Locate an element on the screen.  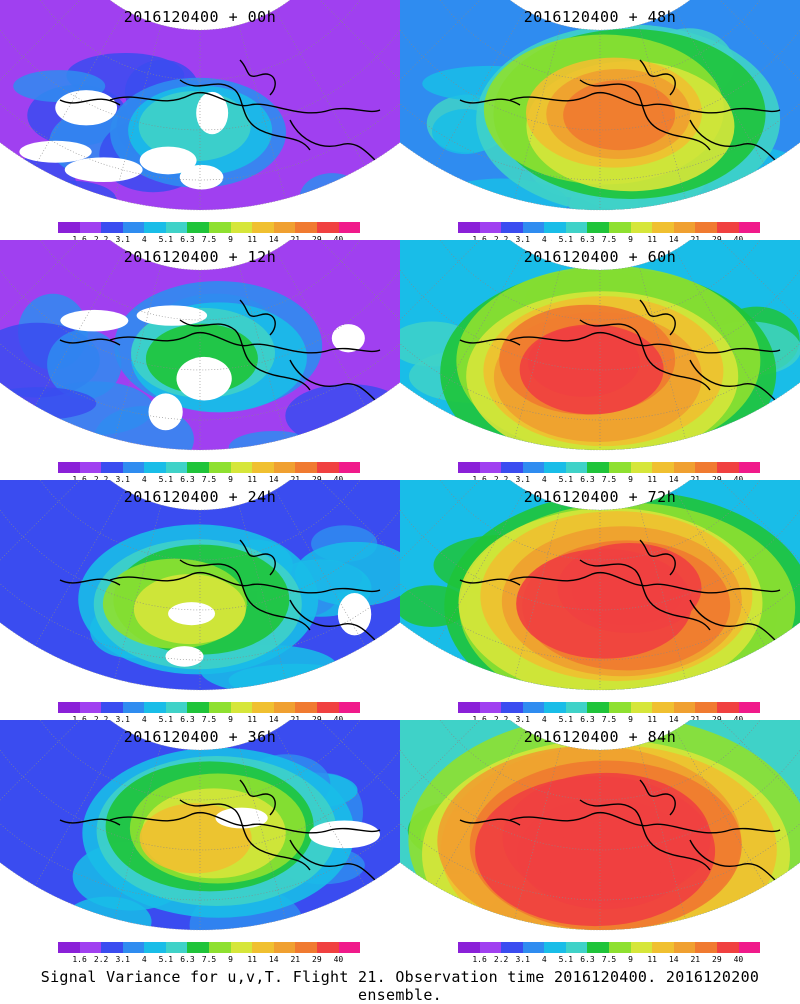
panel-title: 2016120400 + 12h is located at coordinates (200, 257).